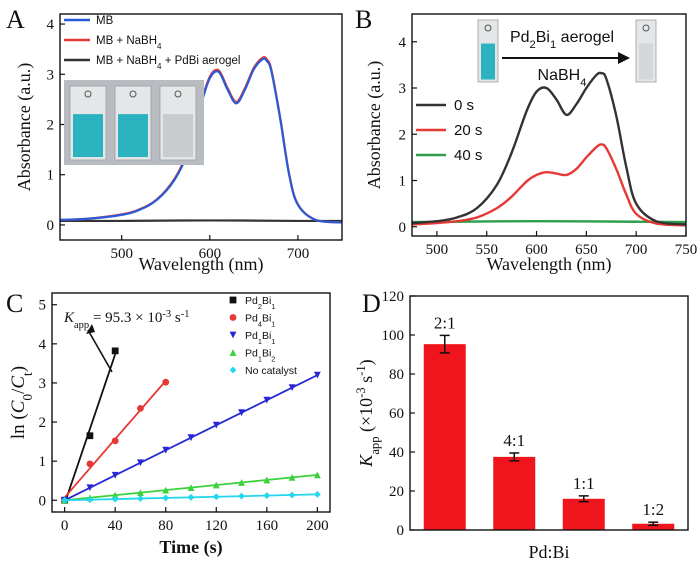 This screenshot has width=700, height=570. I want to click on panel-b-y-tick-label: 1, so click(403, 182).